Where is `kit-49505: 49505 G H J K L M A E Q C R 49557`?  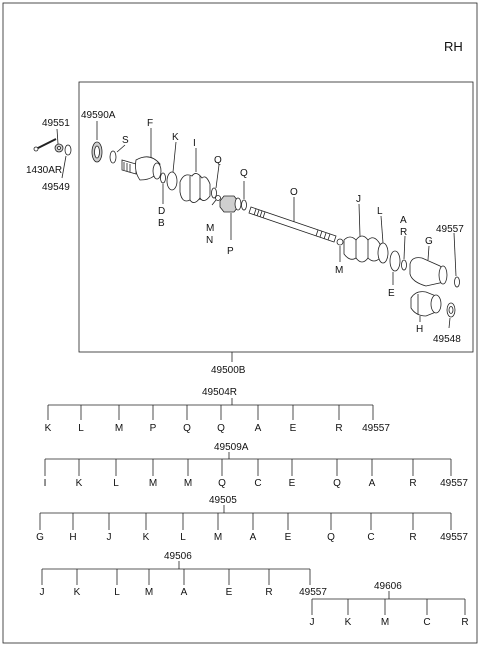 kit-49505: 49505 G H J K L M A E Q C R 49557 is located at coordinates (252, 519).